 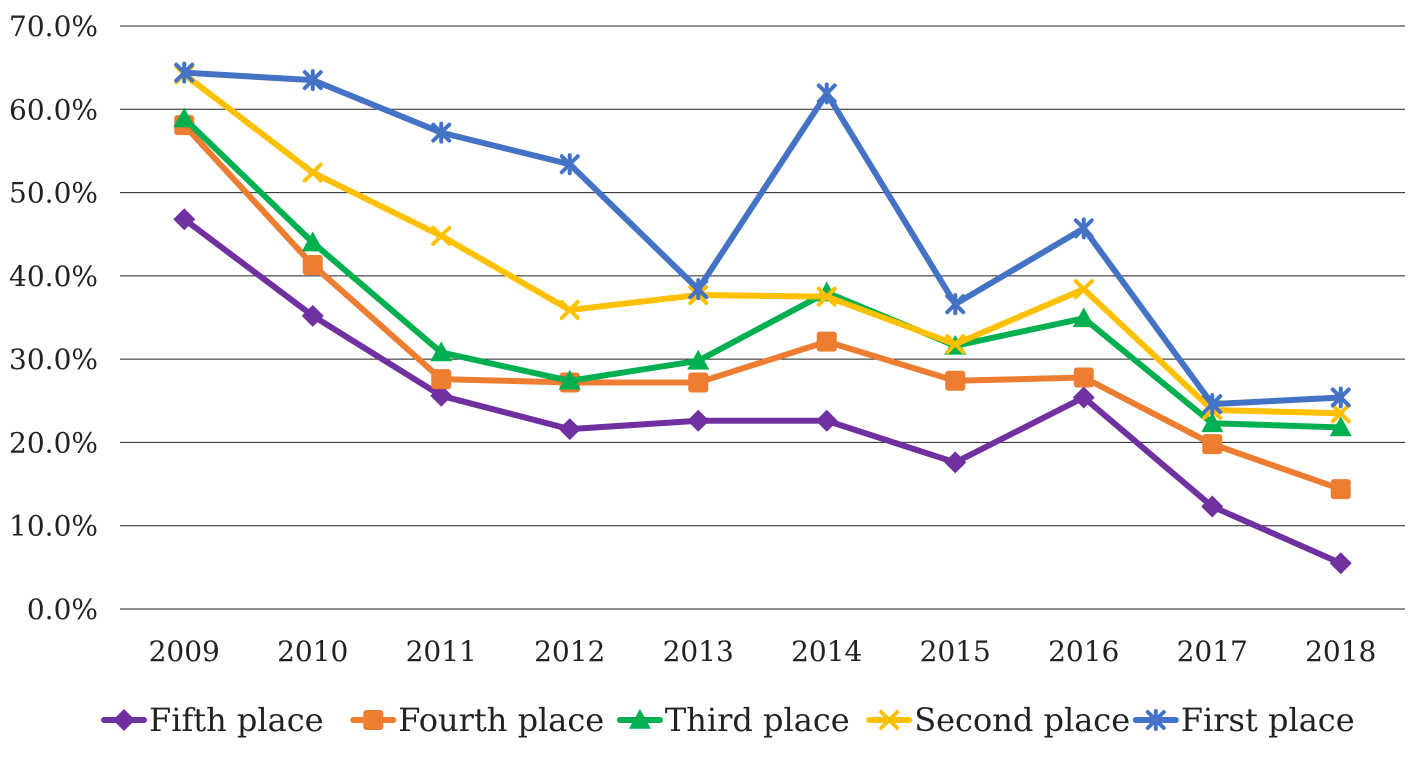 What do you see at coordinates (757, 720) in the screenshot?
I see `legend-label: Third place` at bounding box center [757, 720].